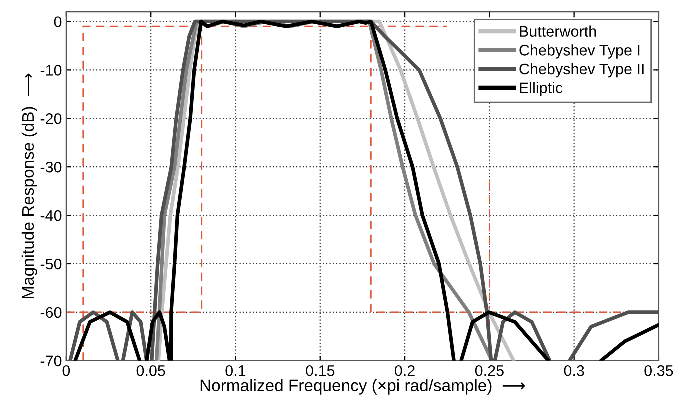 Image resolution: width=685 pixels, height=401 pixels. Describe the element at coordinates (51, 167) in the screenshot. I see `y-tick-label: -30` at that location.